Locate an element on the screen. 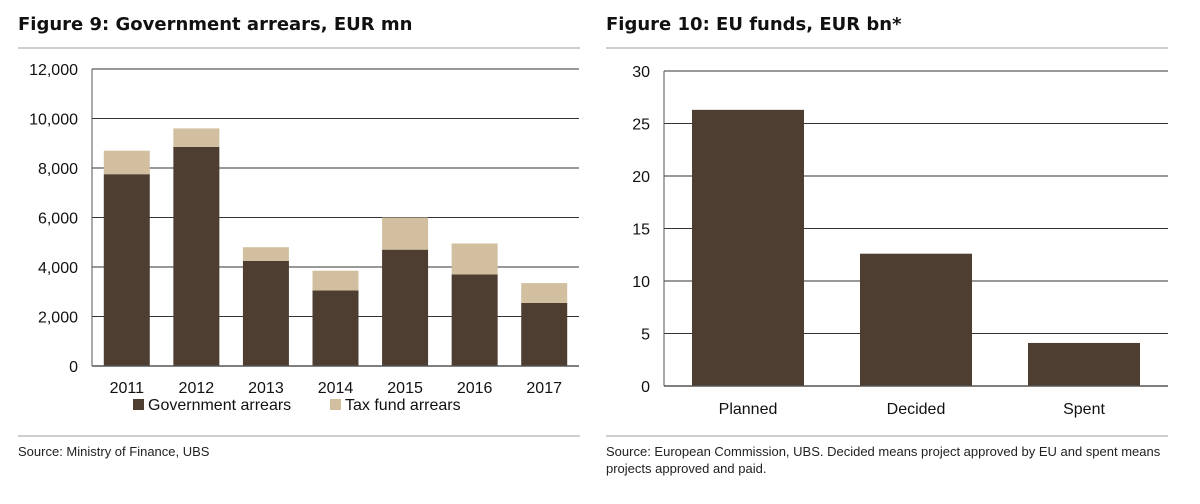  fig9-ytick-label: 10,000 is located at coordinates (53, 120).